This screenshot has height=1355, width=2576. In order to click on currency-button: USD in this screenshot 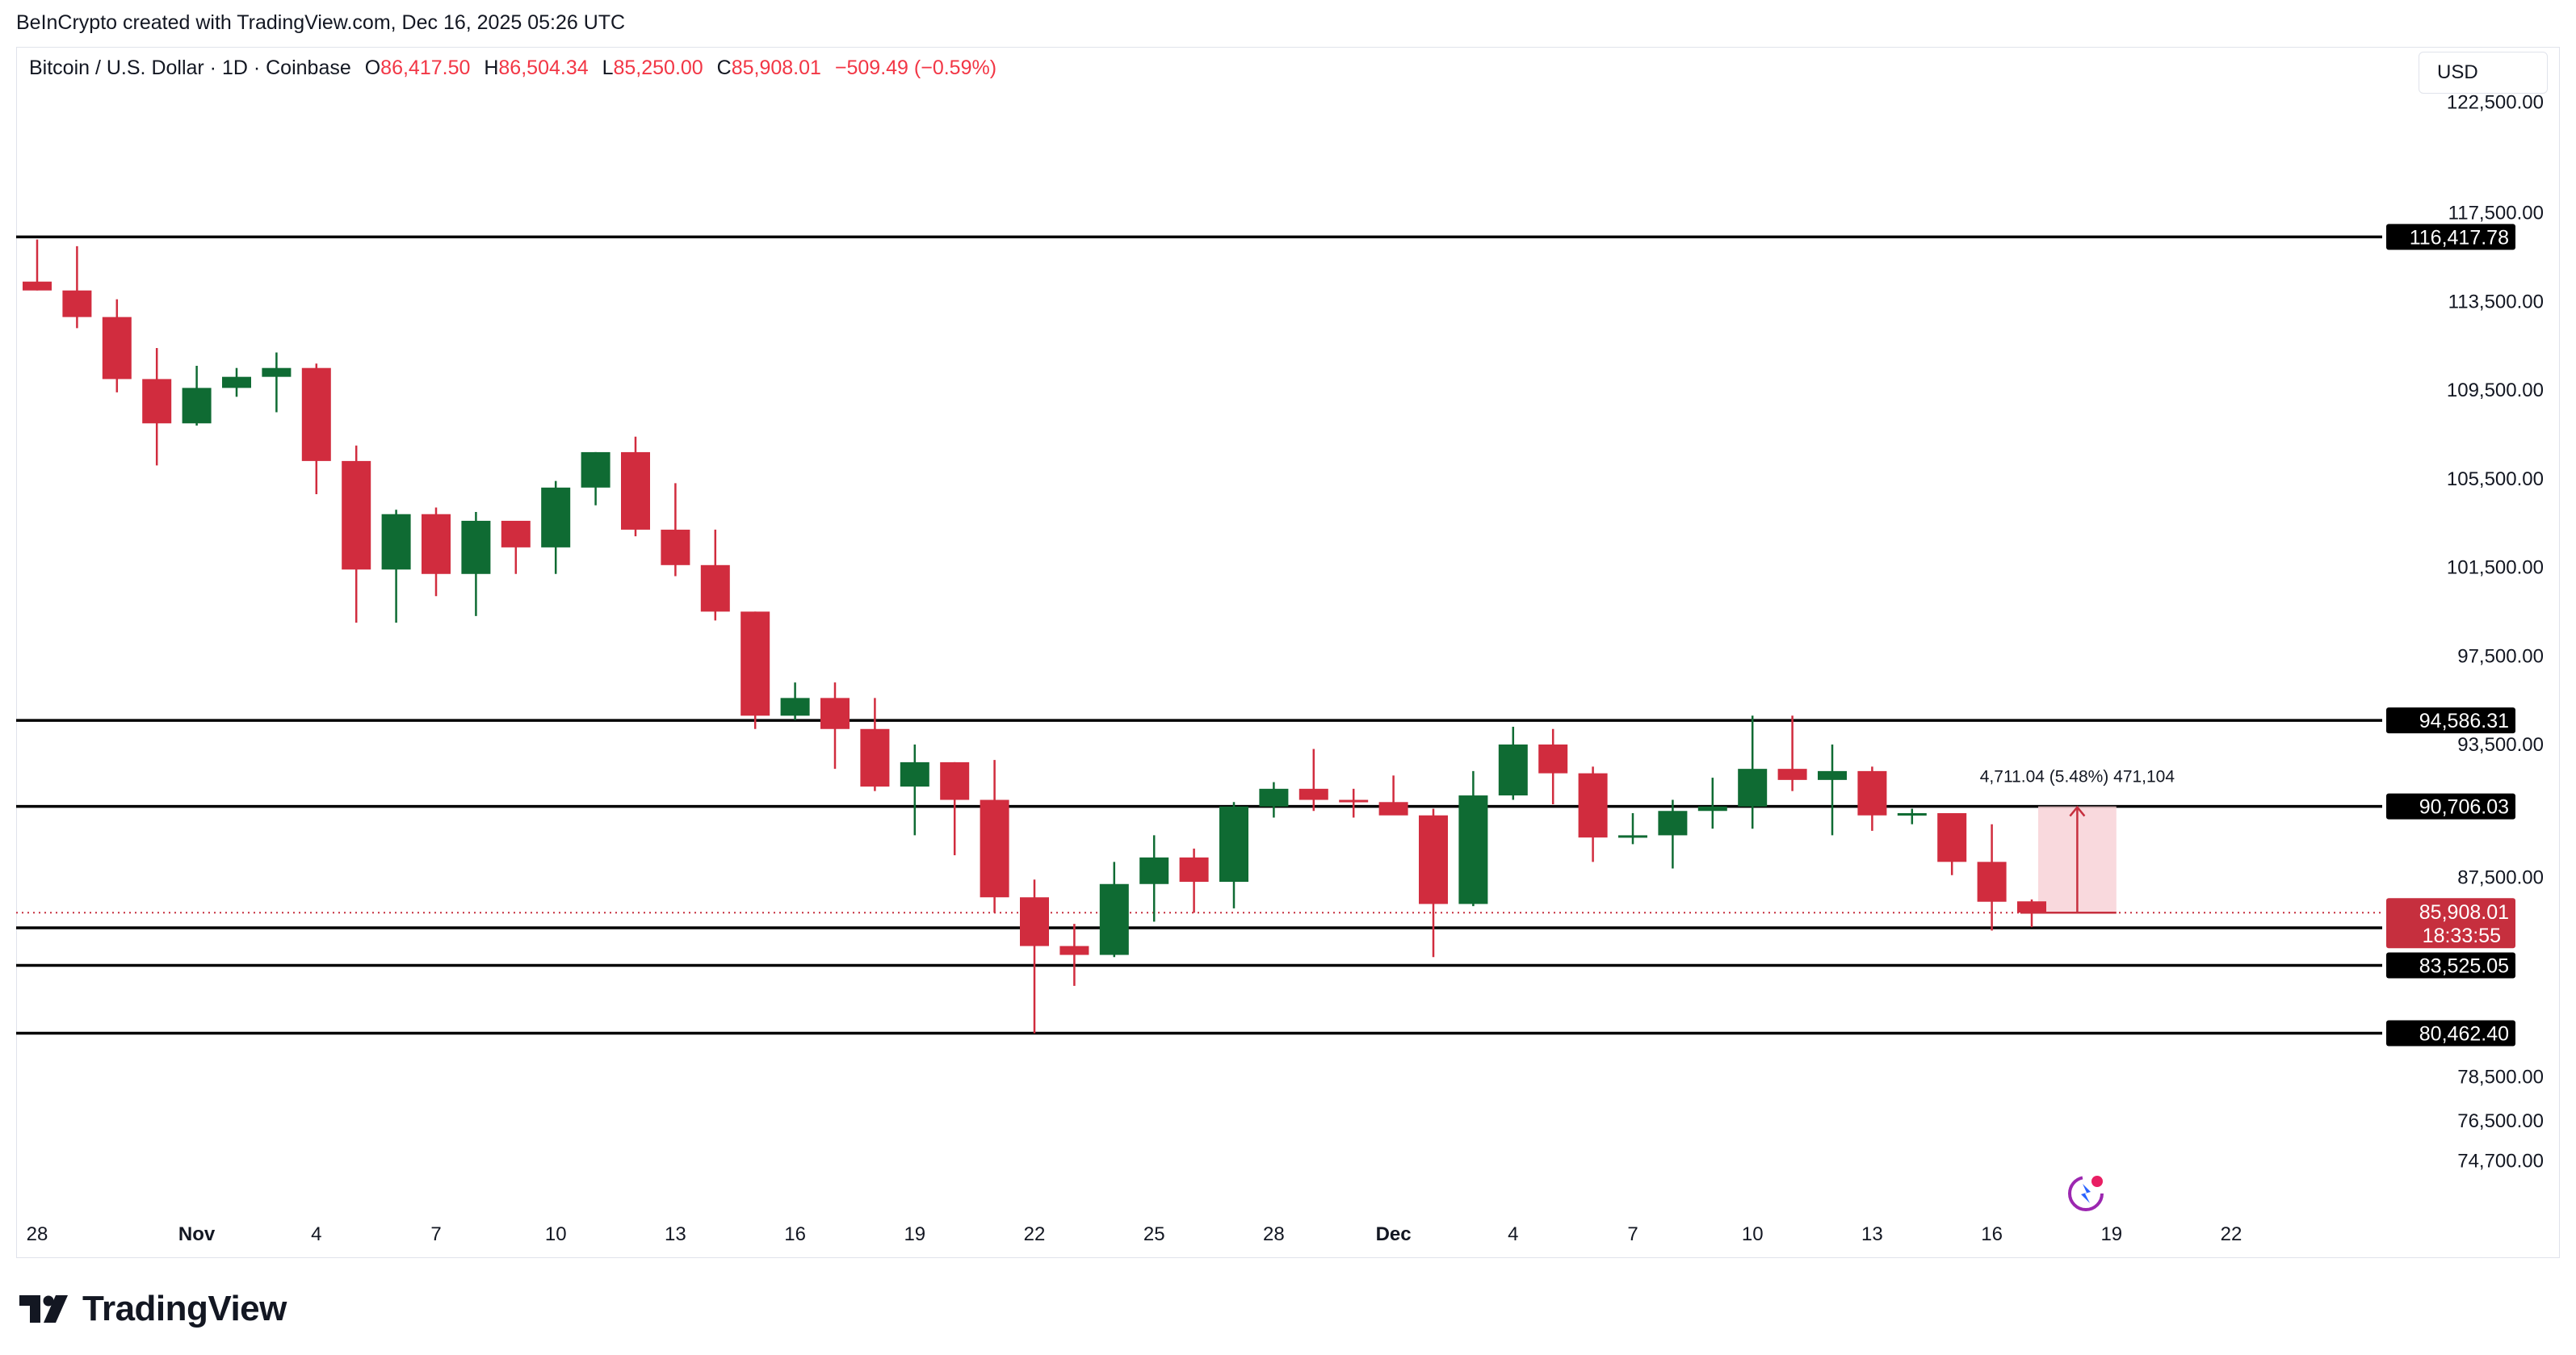, I will do `click(2483, 73)`.